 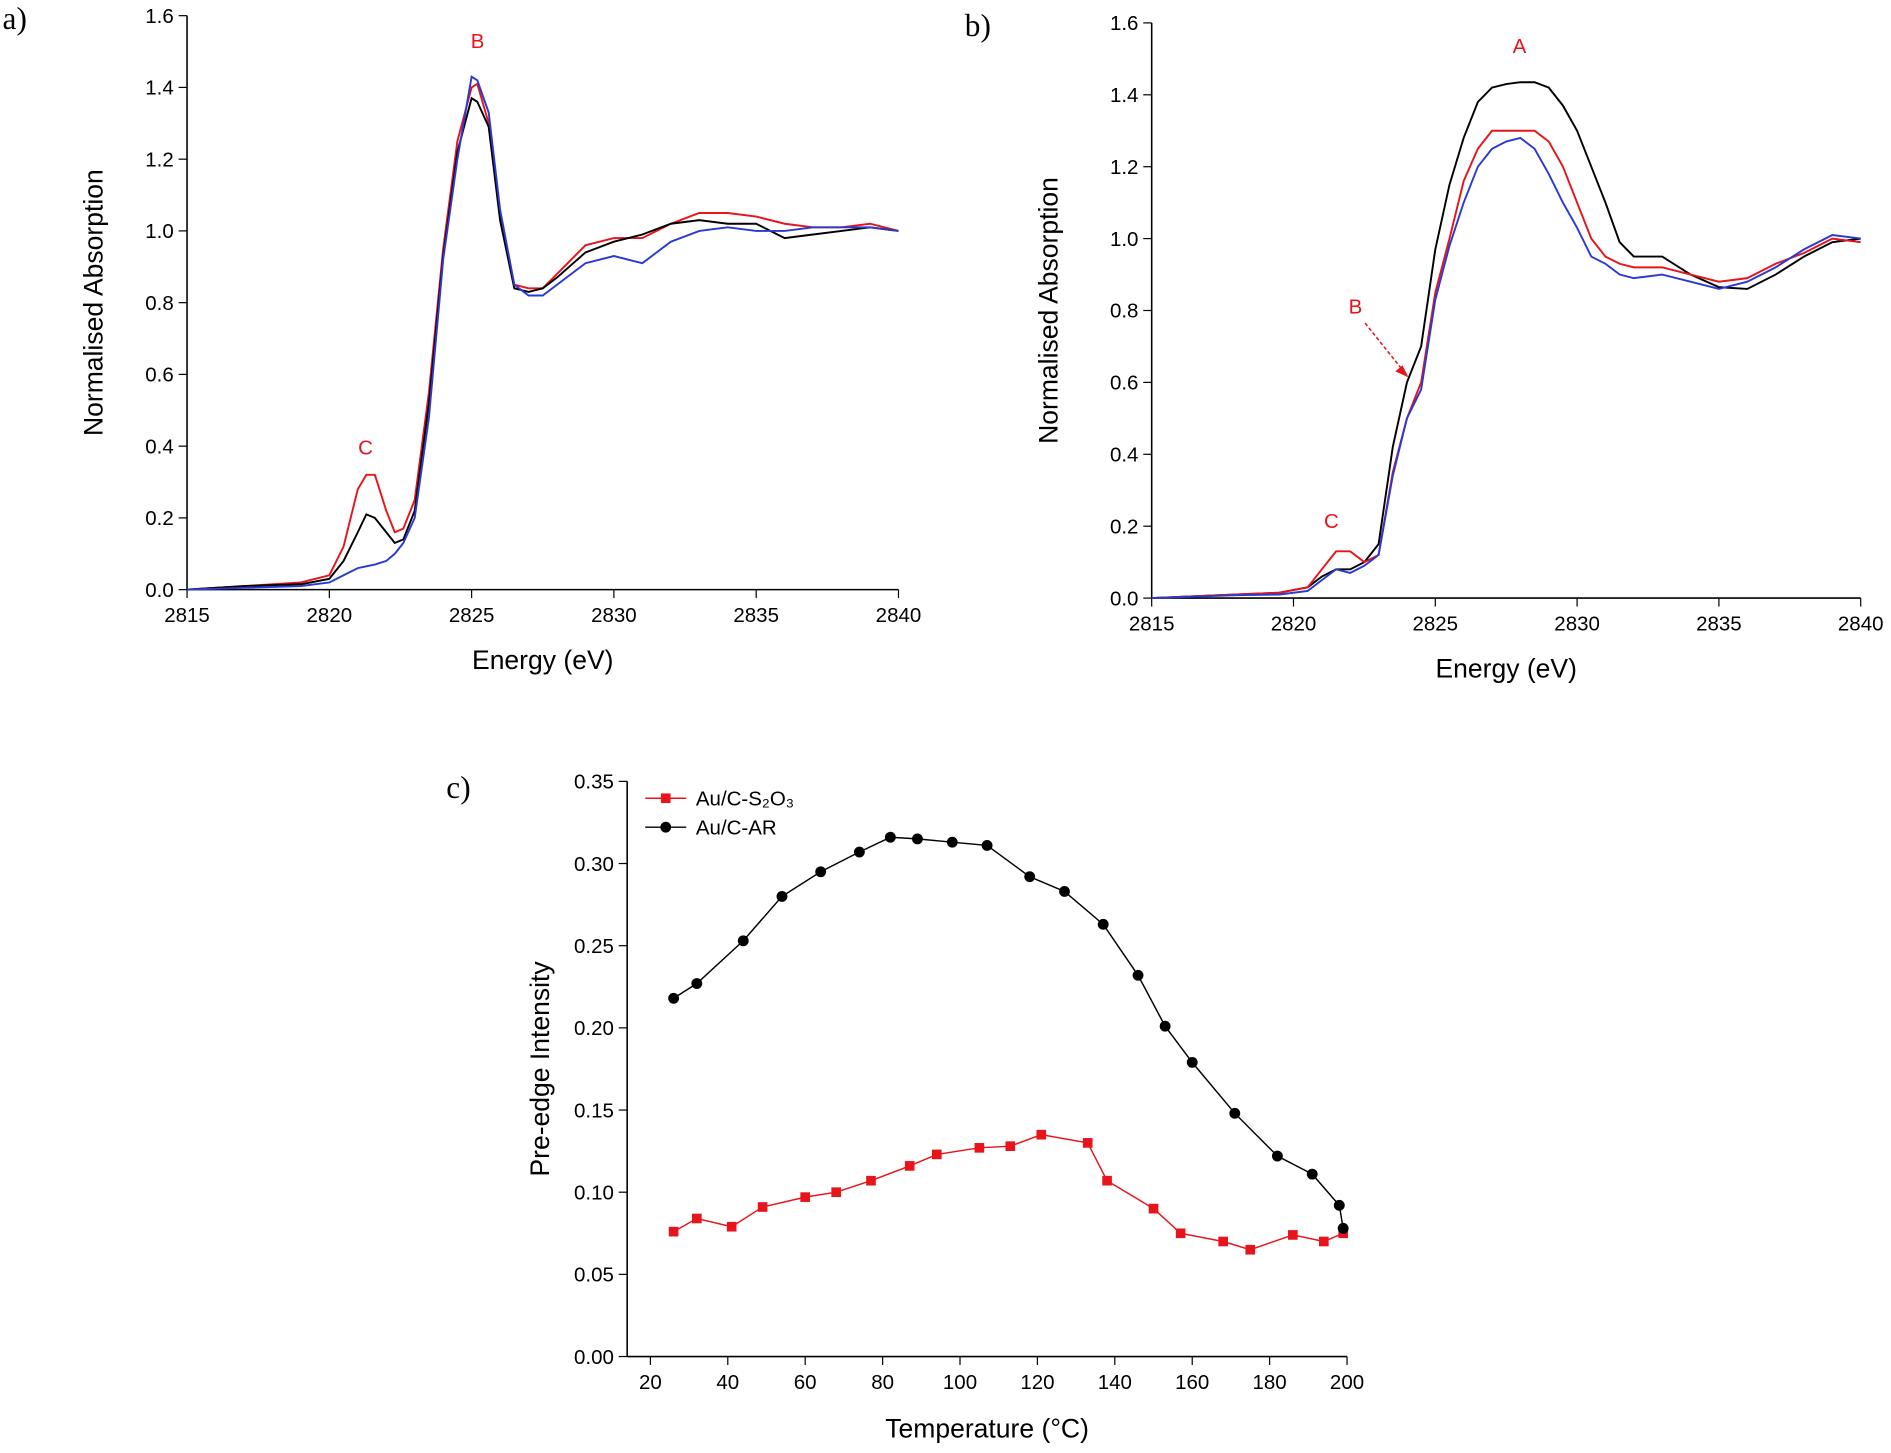 I want to click on annotation: C, so click(x=1331, y=521).